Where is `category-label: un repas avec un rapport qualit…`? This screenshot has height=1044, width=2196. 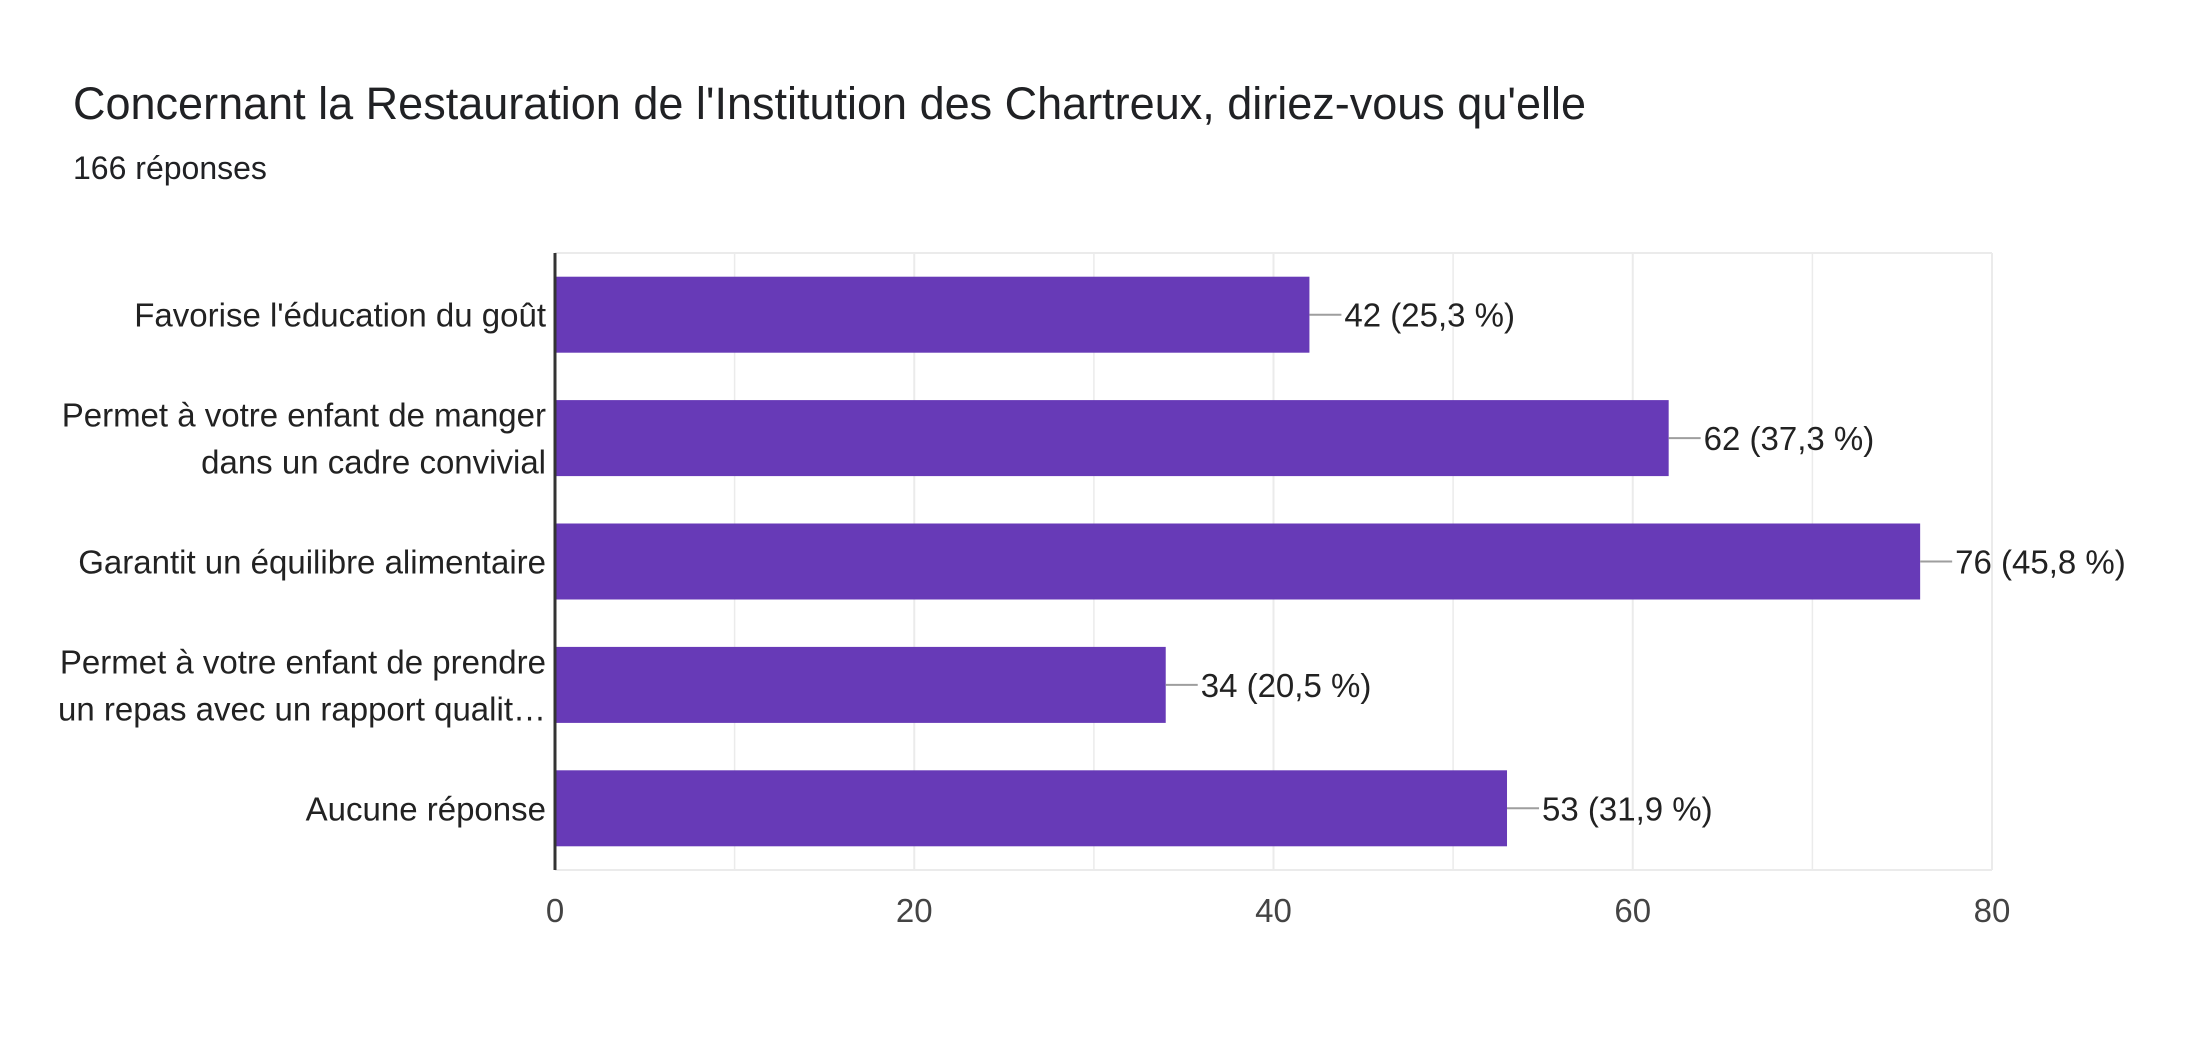 category-label: un repas avec un rapport qualit… is located at coordinates (302, 708).